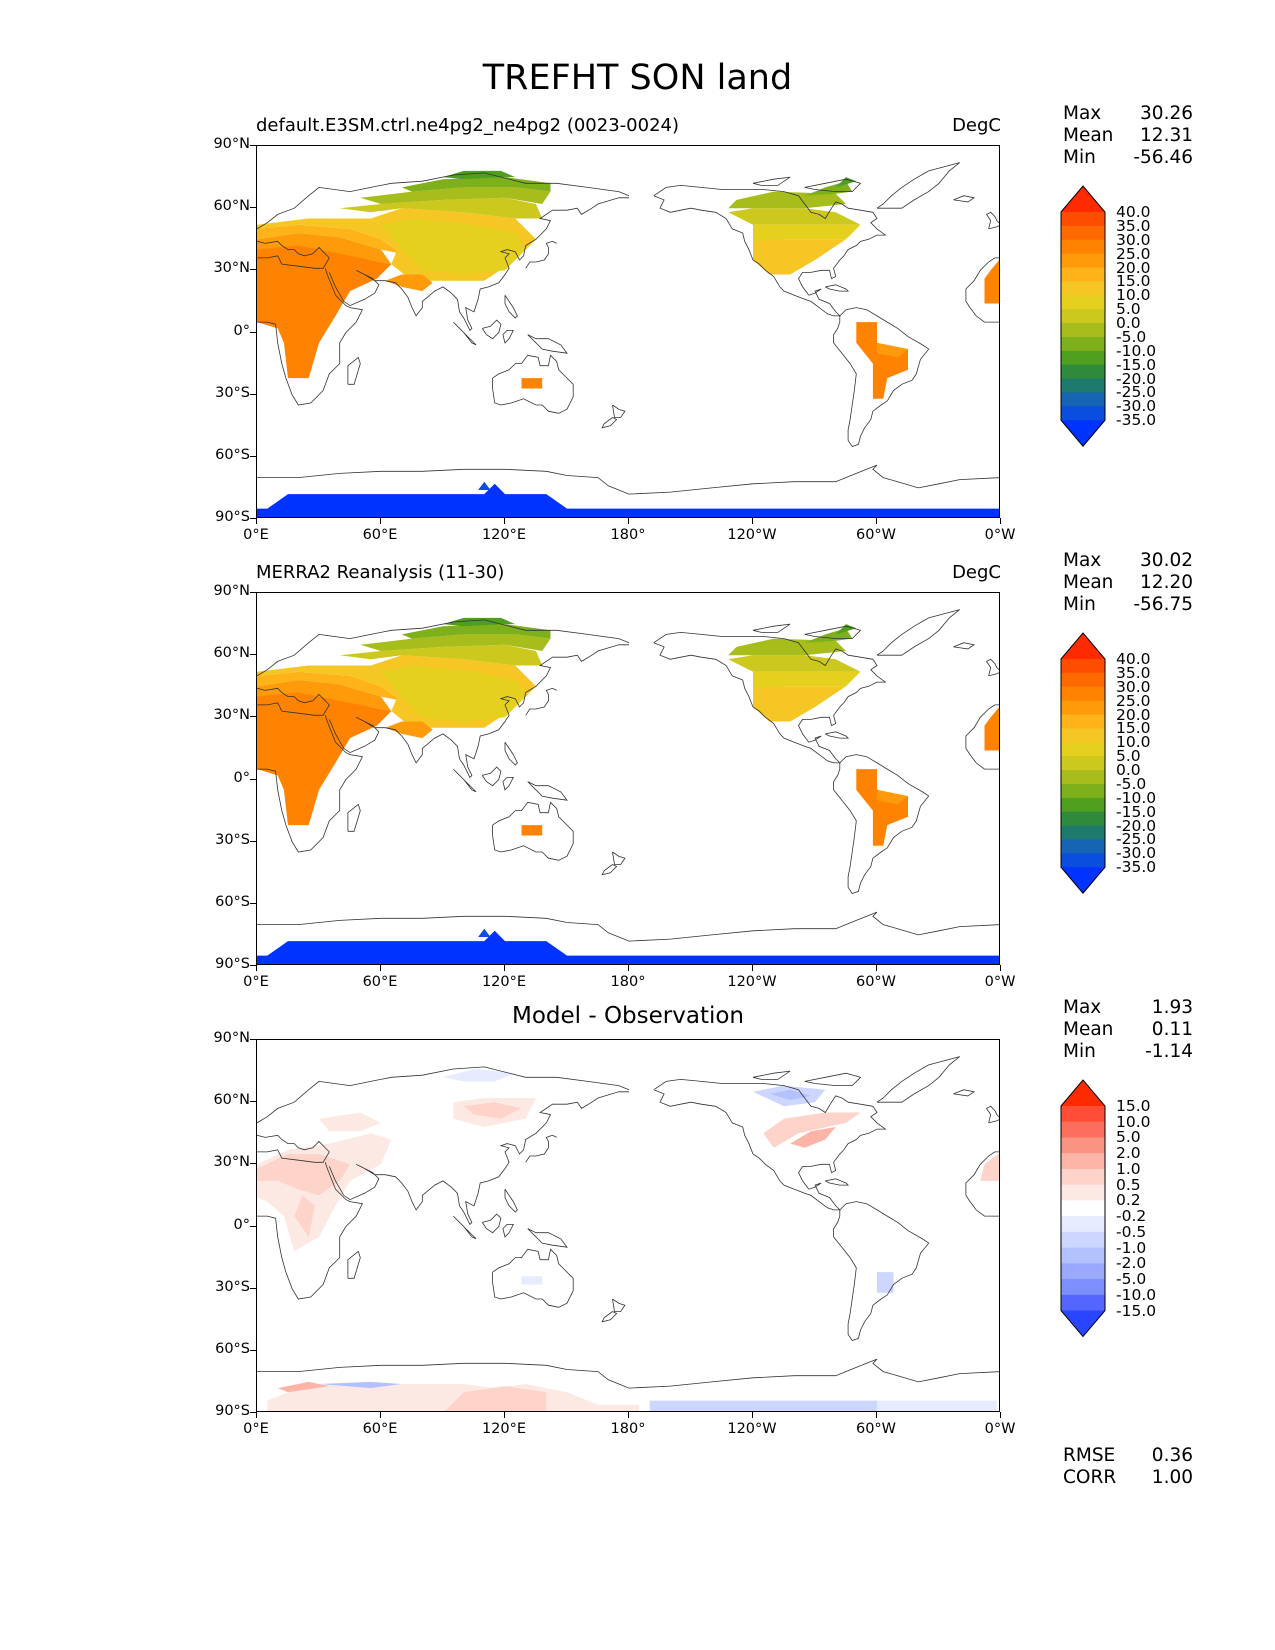 Image resolution: width=1275 pixels, height=1650 pixels. I want to click on stat-value: -56.46, so click(1163, 157).